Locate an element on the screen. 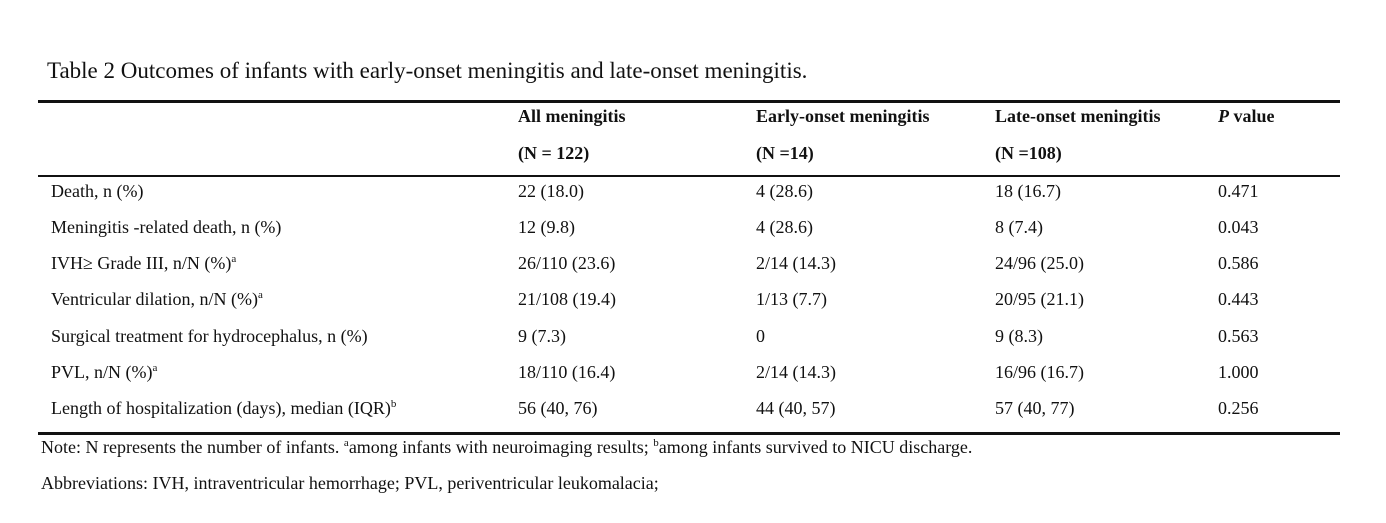 Image resolution: width=1386 pixels, height=523 pixels. cell-early: 0 is located at coordinates (760, 336).